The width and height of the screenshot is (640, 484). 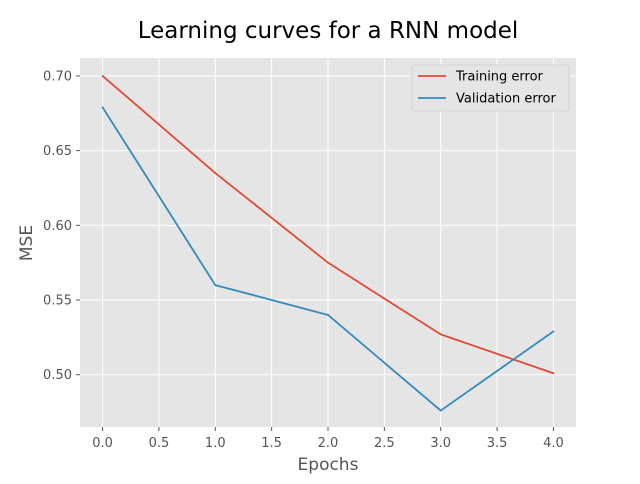 I want to click on y-tick-label: 0.50, so click(x=57, y=375).